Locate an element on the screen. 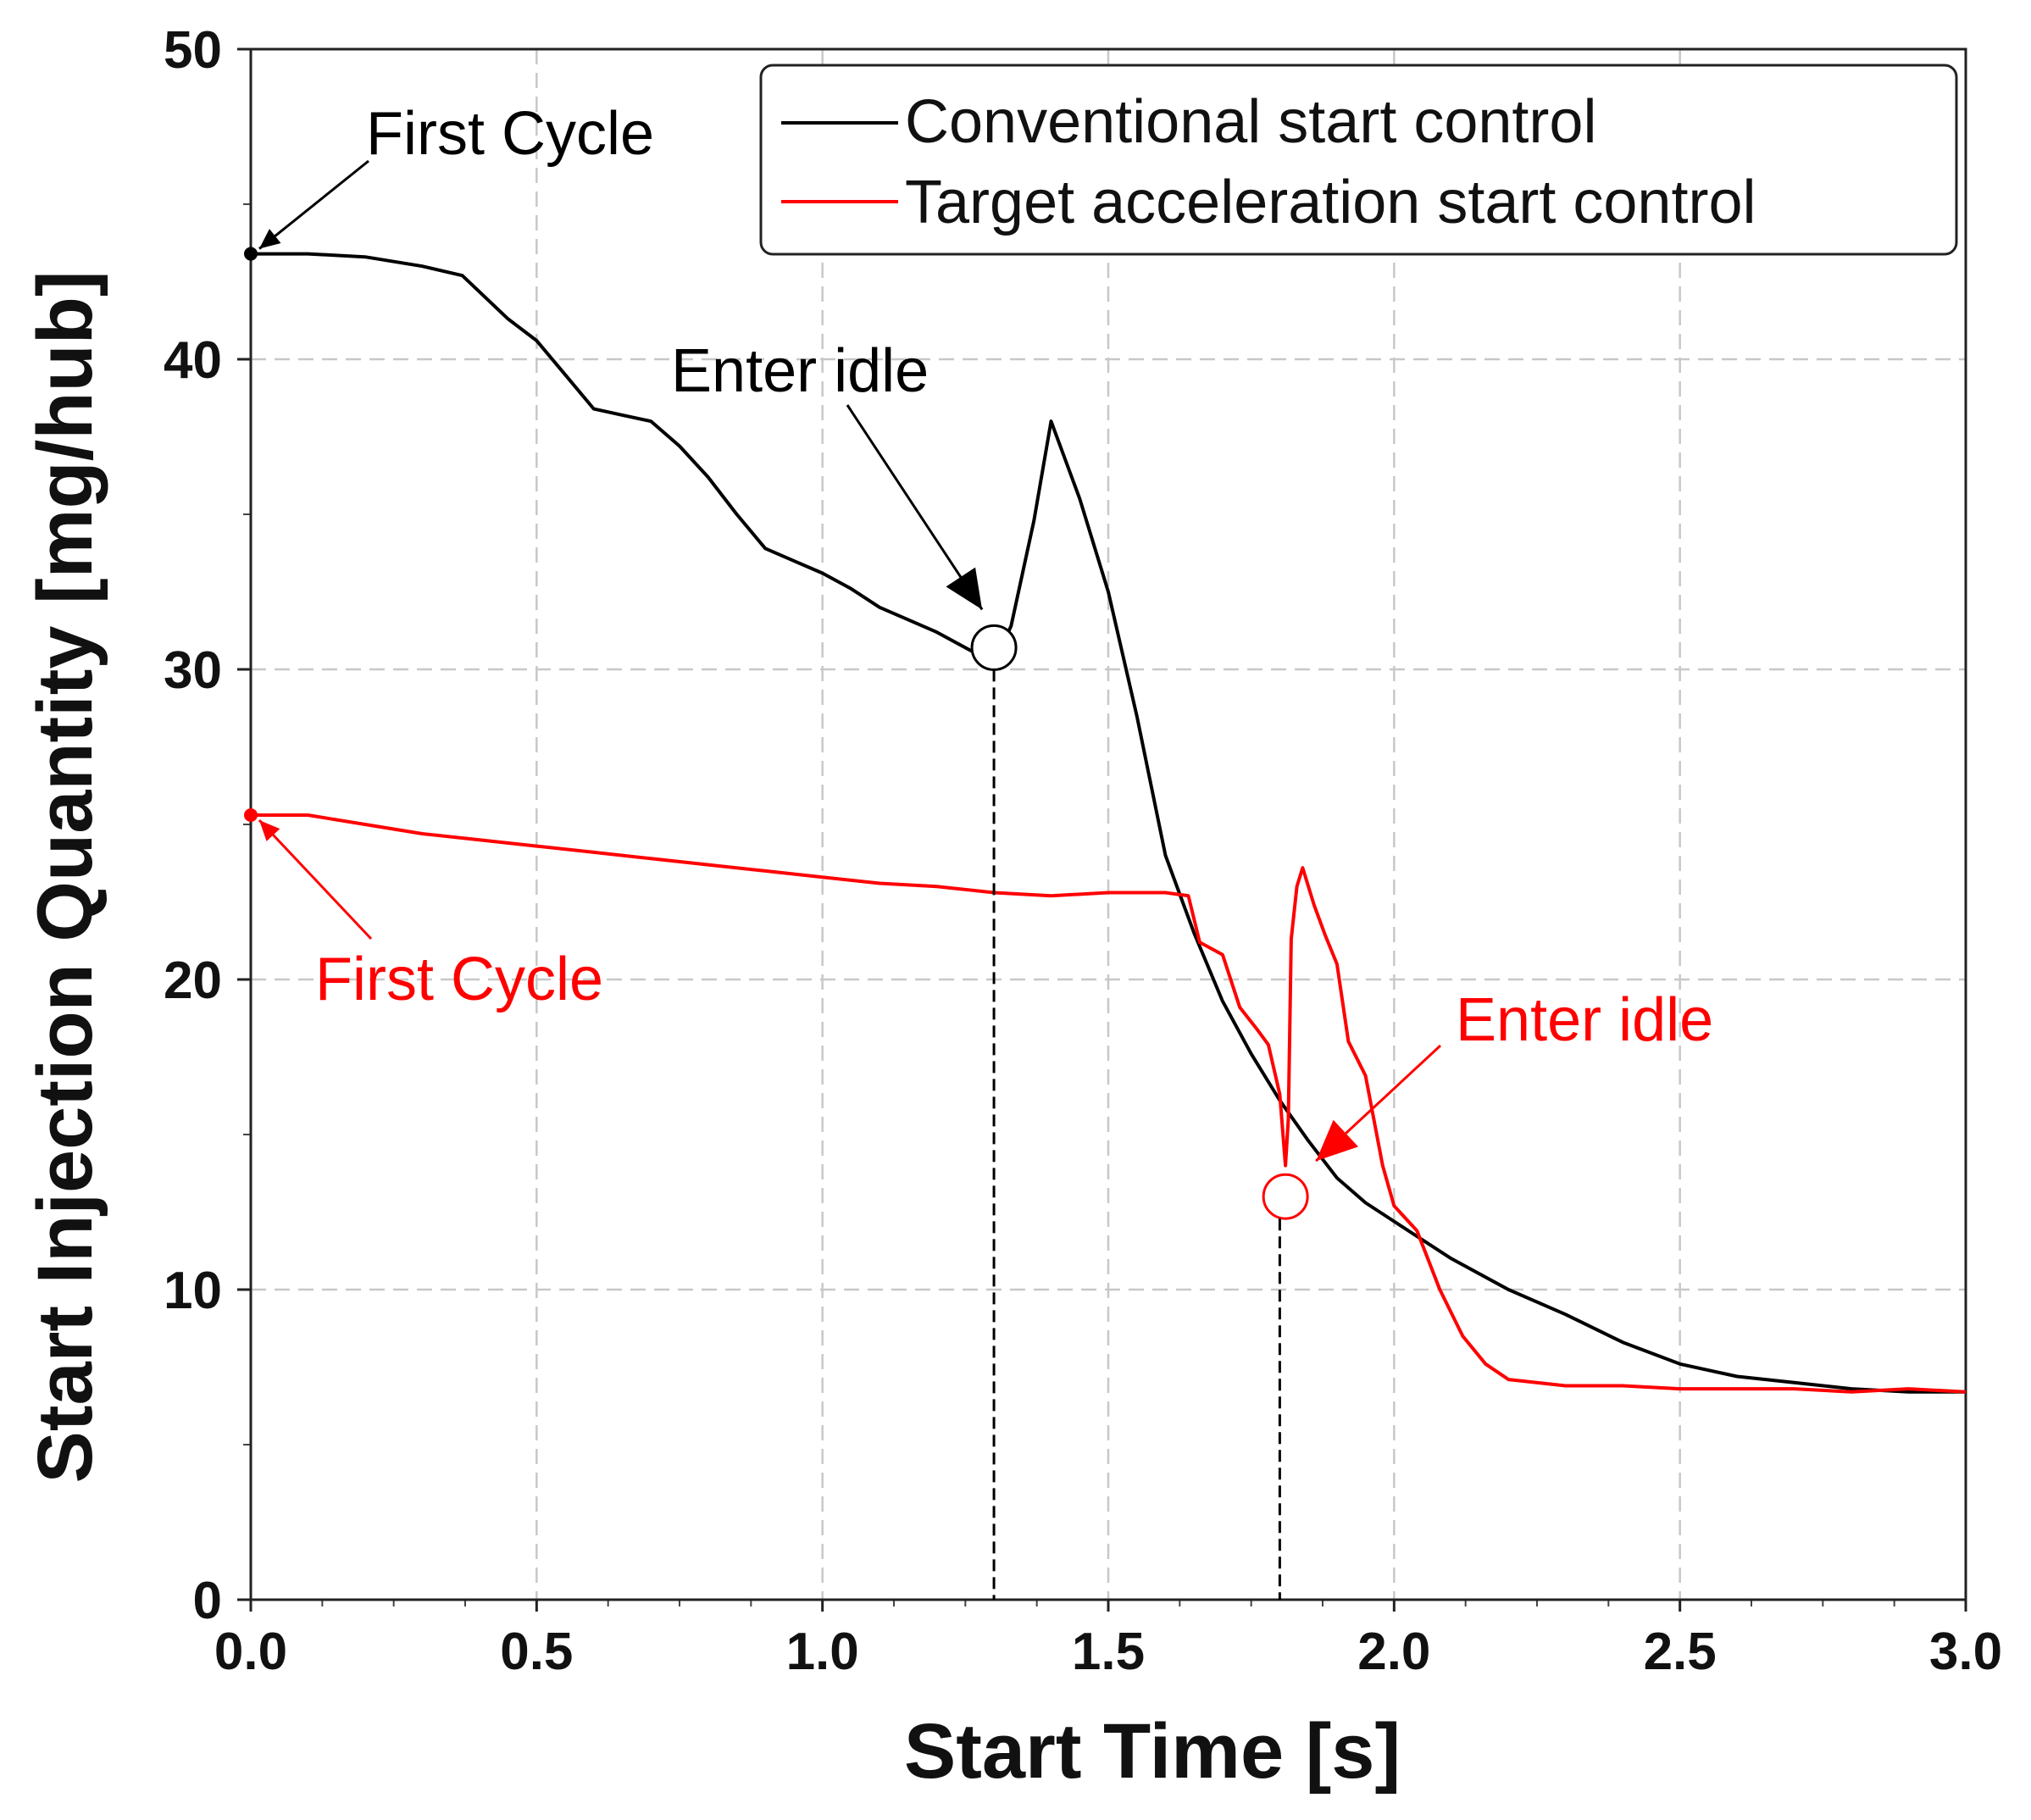 Image resolution: width=2031 pixels, height=1820 pixels. x-tick-label: 0.5 is located at coordinates (536, 1652).